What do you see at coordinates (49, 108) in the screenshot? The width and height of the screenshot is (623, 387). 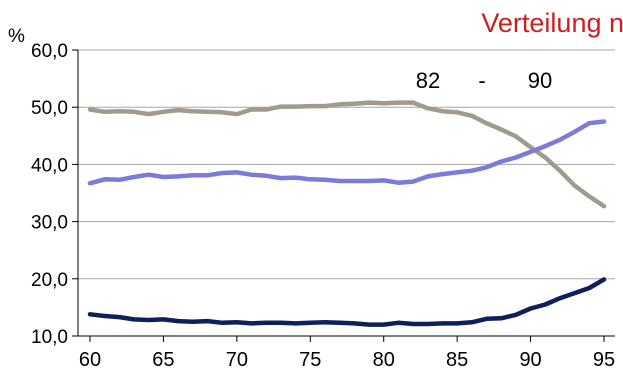 I see `y-tick-label: 50,0` at bounding box center [49, 108].